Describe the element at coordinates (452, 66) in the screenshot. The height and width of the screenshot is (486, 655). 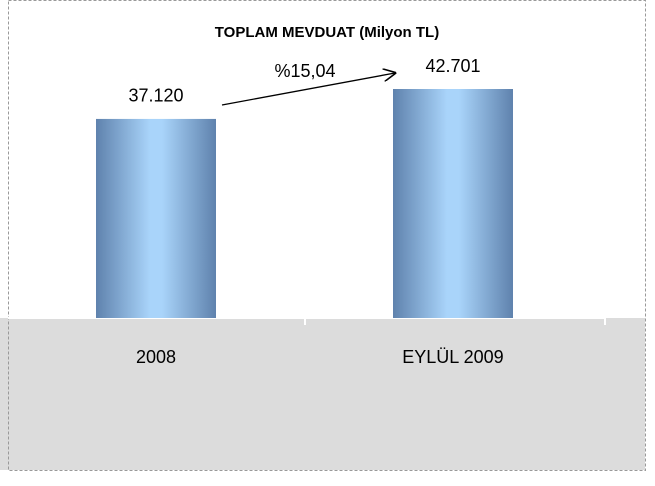
I see `value-label: 42.701` at that location.